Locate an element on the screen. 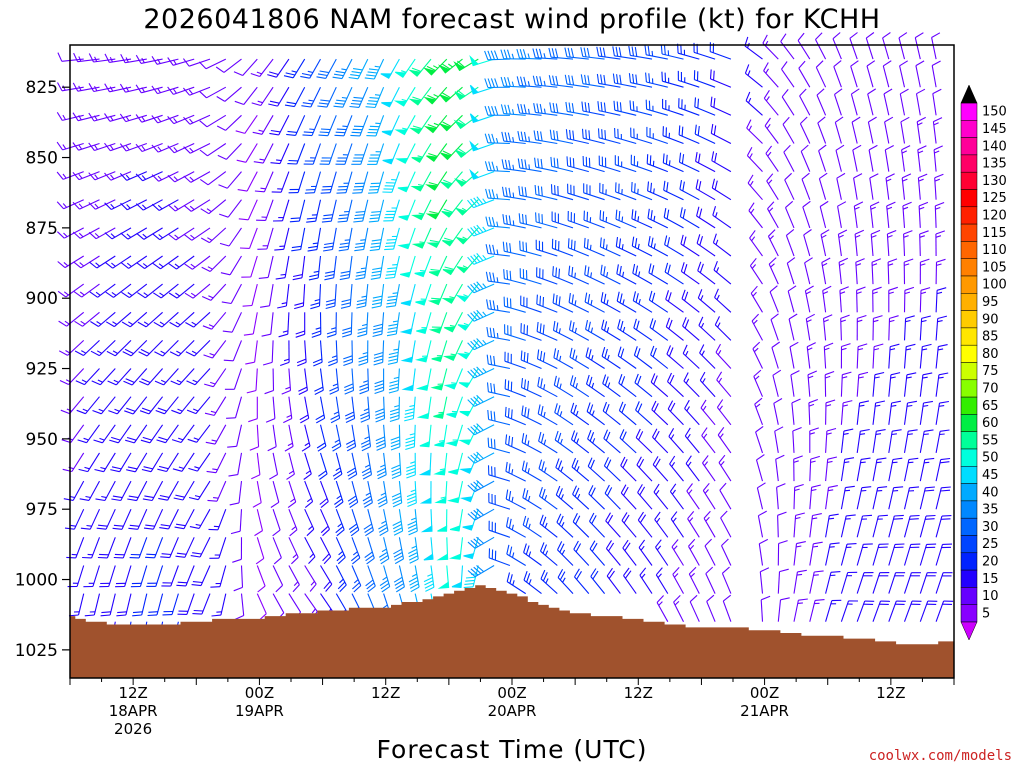 The width and height of the screenshot is (1024, 768). colorbar-label: 70 is located at coordinates (990, 388).